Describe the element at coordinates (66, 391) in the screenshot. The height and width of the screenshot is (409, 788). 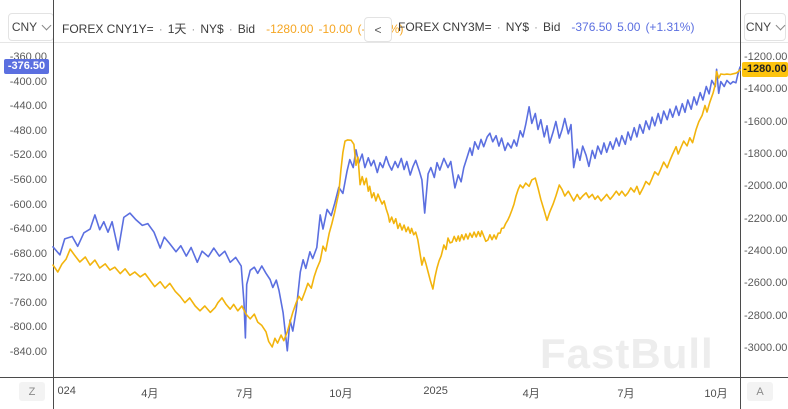
I see `time-axis-label: 024` at that location.